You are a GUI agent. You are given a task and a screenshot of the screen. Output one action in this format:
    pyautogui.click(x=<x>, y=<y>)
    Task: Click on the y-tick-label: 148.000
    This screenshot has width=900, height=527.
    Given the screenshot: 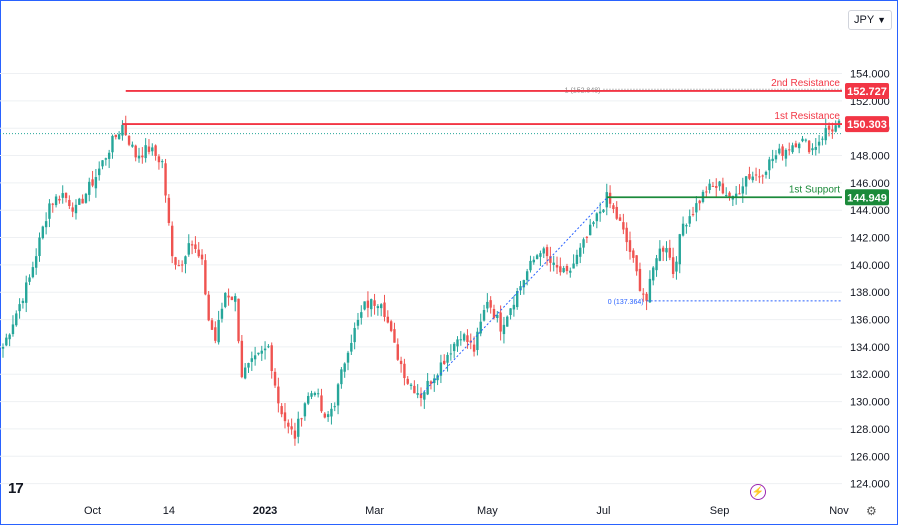 What is the action you would take?
    pyautogui.click(x=870, y=157)
    